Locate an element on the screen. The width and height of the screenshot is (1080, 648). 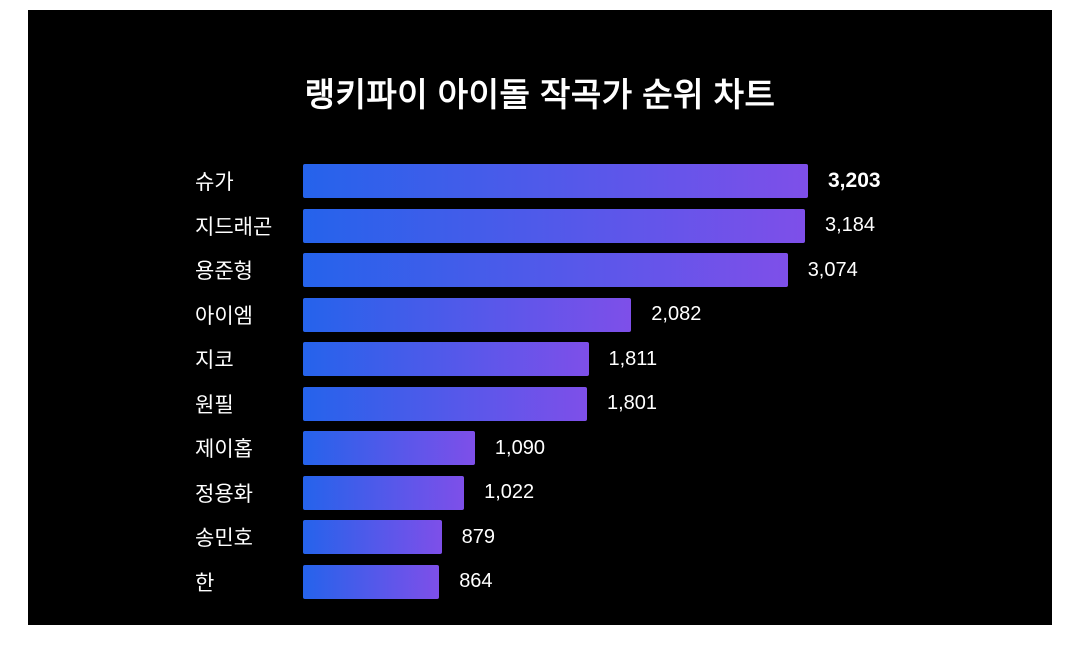
chart-row: 원필 1,801 is located at coordinates (540, 403).